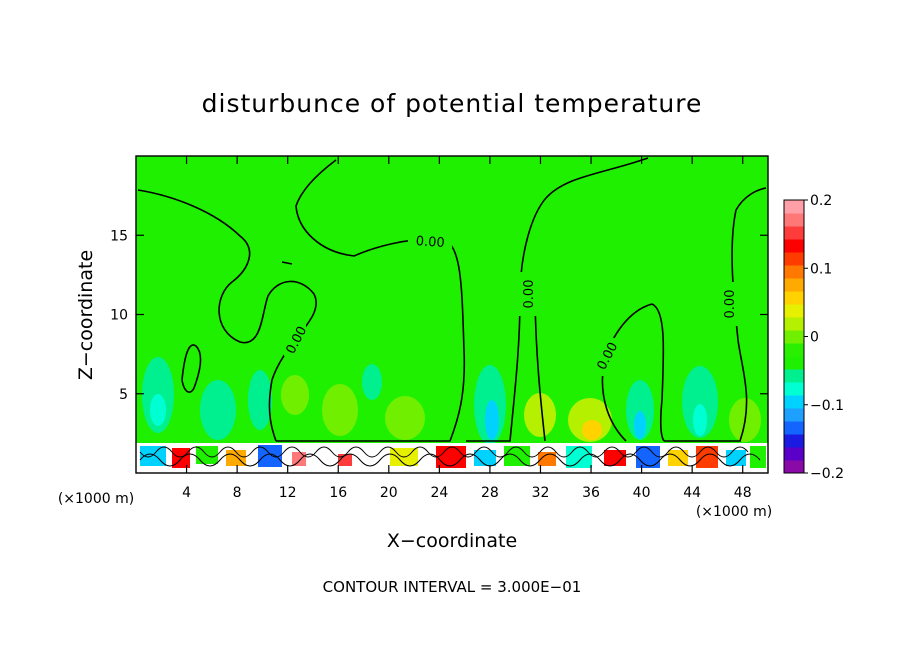  Describe the element at coordinates (490, 493) in the screenshot. I see `x-tick-label: 28` at that location.